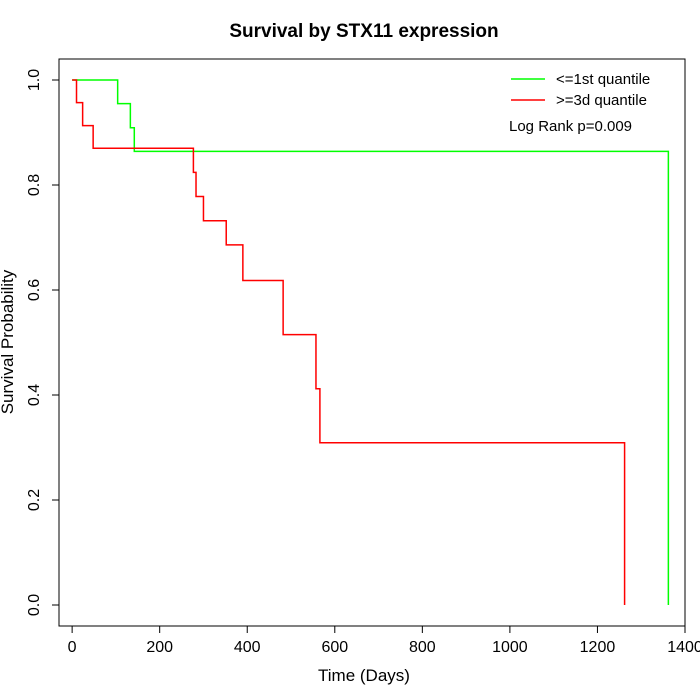 The width and height of the screenshot is (700, 700). Describe the element at coordinates (580, 90) in the screenshot. I see `legend: <=1st quantile >=3d quantile` at that location.